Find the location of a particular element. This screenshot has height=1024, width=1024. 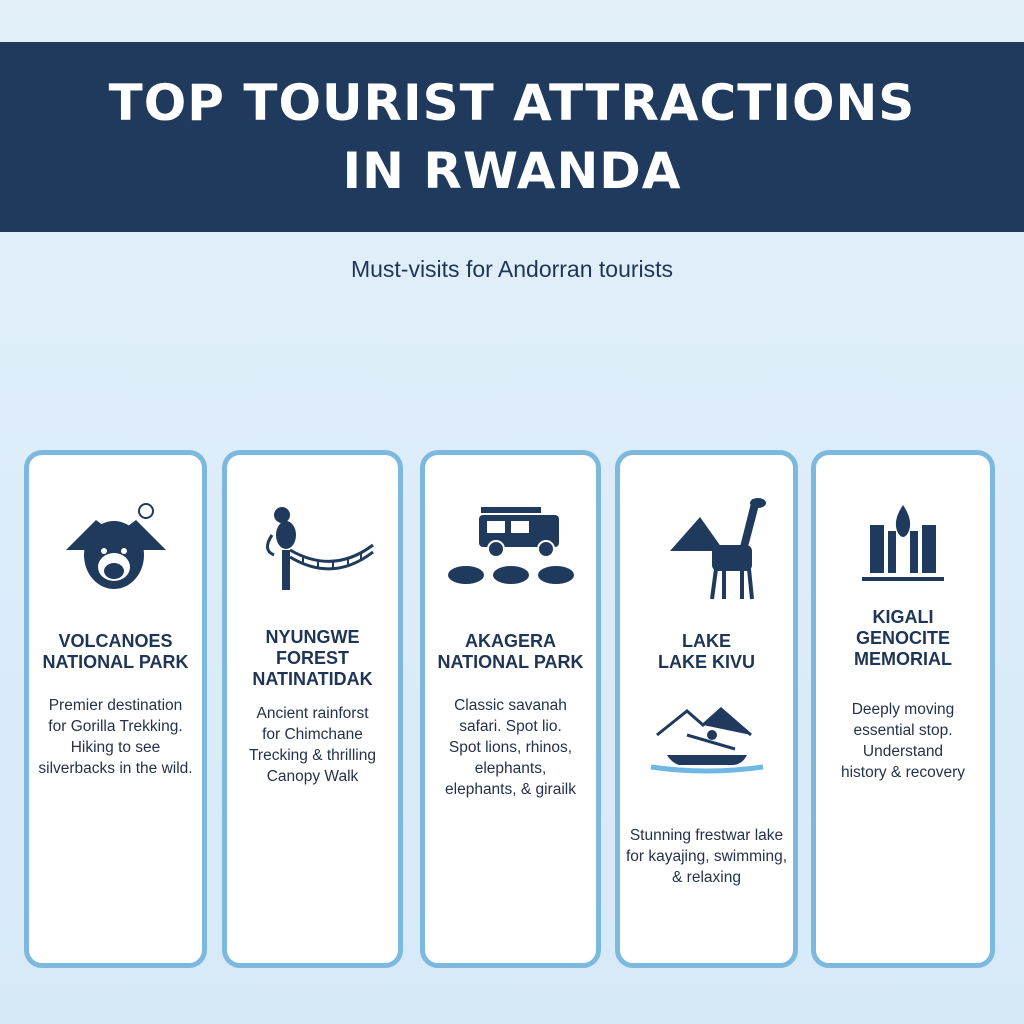

text-line: Hiking to see is located at coordinates (115, 747).